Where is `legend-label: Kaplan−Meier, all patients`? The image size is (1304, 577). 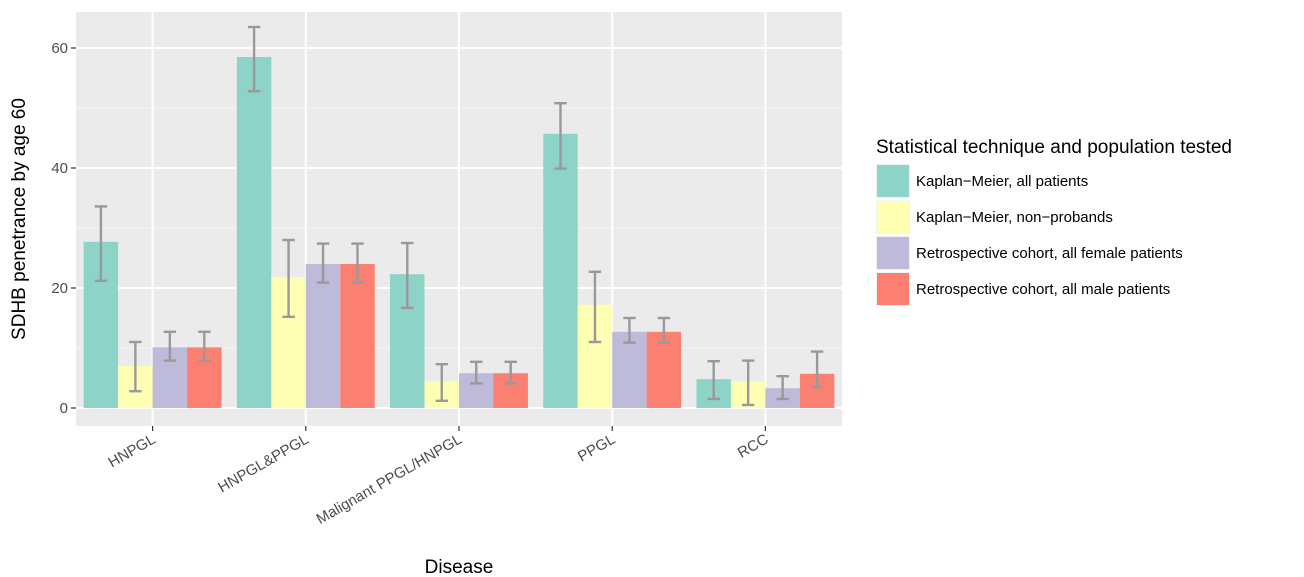 legend-label: Kaplan−Meier, all patients is located at coordinates (1002, 181).